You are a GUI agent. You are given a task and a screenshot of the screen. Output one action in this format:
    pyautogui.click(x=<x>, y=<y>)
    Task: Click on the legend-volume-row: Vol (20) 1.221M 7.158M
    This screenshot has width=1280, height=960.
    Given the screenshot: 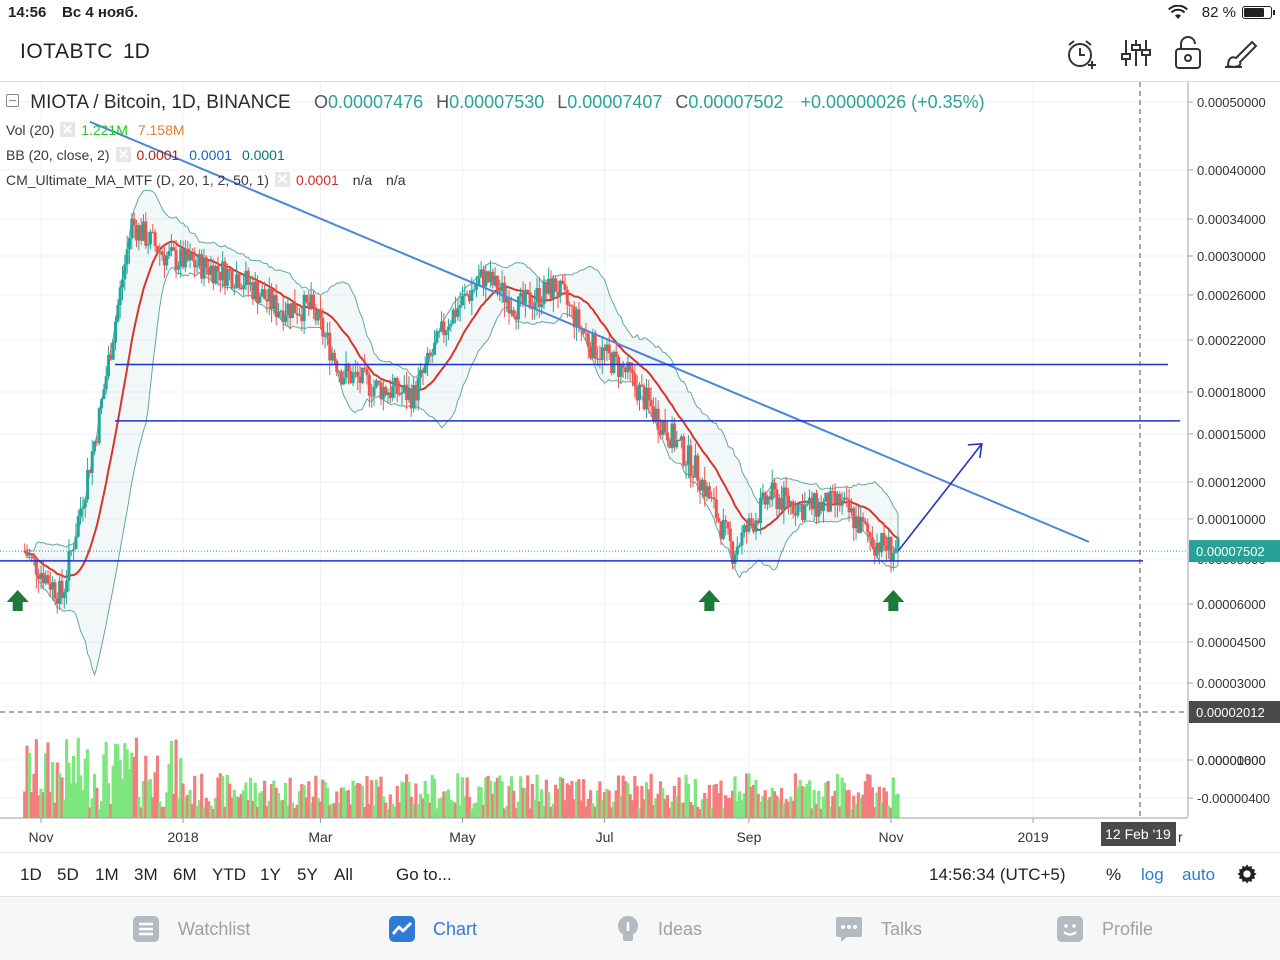 What is the action you would take?
    pyautogui.click(x=95, y=130)
    